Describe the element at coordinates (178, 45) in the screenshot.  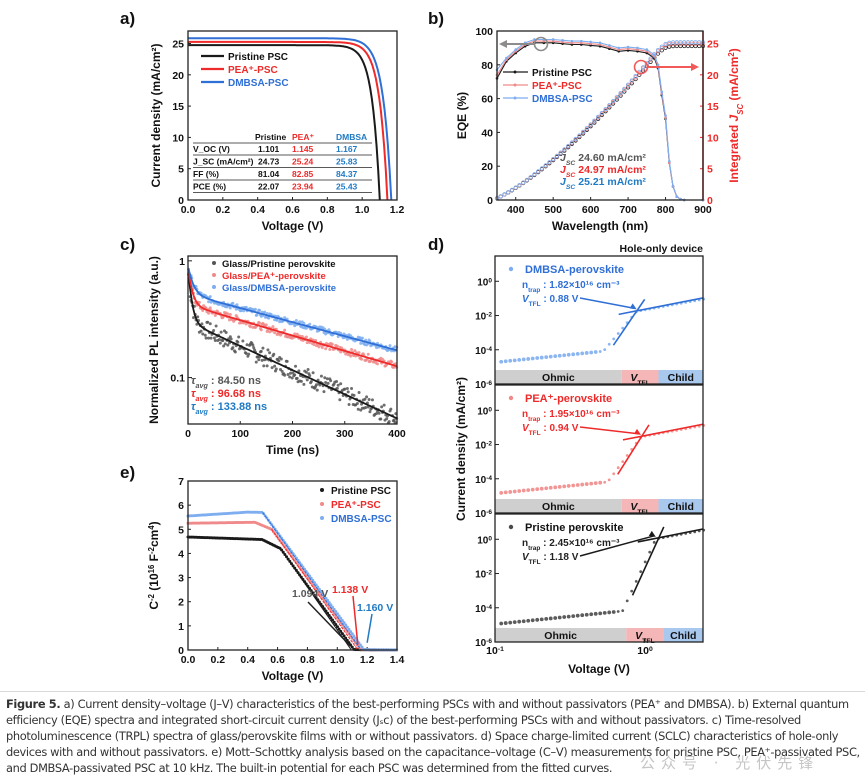
I see `y-tick-label: 25` at that location.